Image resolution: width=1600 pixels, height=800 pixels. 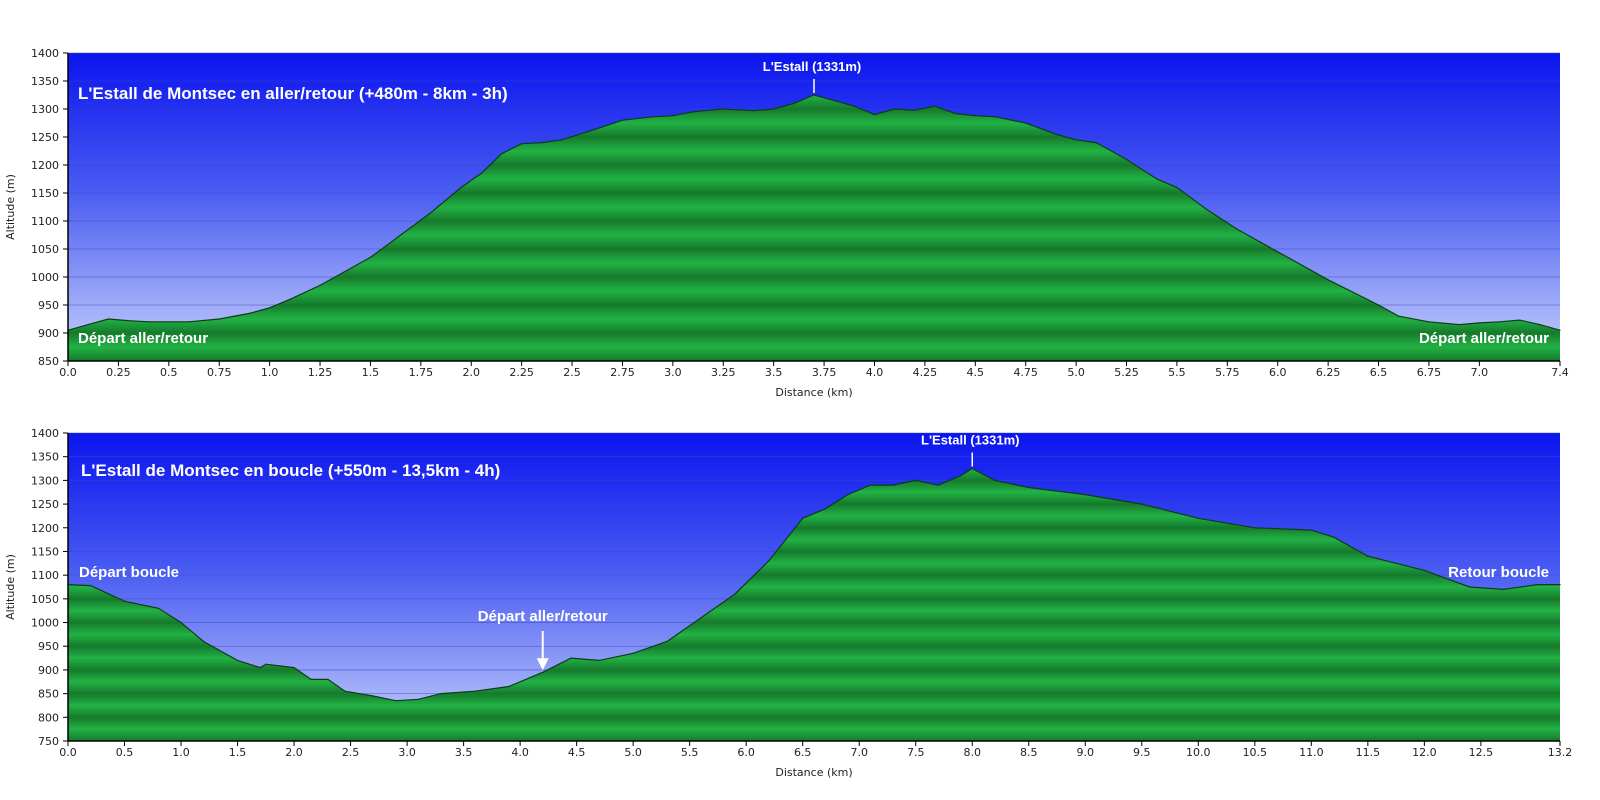 I want to click on x-tick-label: 7.0, so click(x=859, y=752).